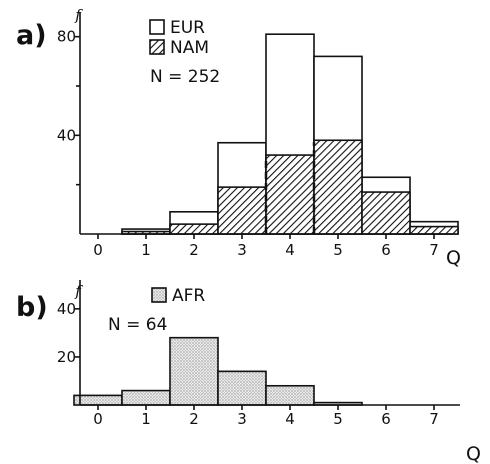 The height and width of the screenshot is (464, 490). What do you see at coordinates (242, 210) in the screenshot?
I see `bar-nam-q3` at bounding box center [242, 210].